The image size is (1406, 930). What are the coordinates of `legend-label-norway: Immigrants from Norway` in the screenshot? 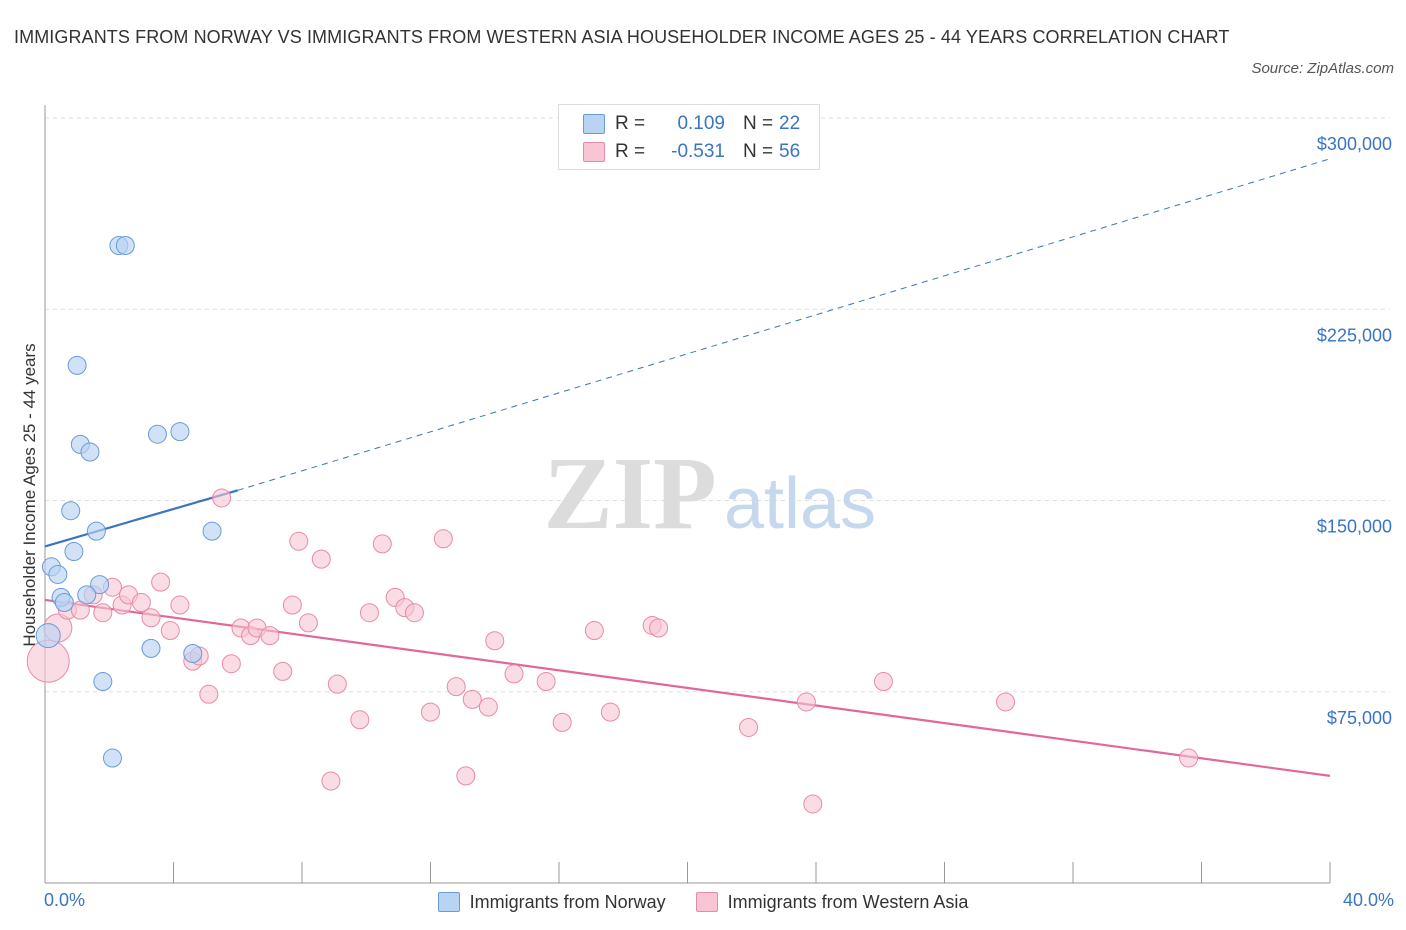 It's located at (567, 901).